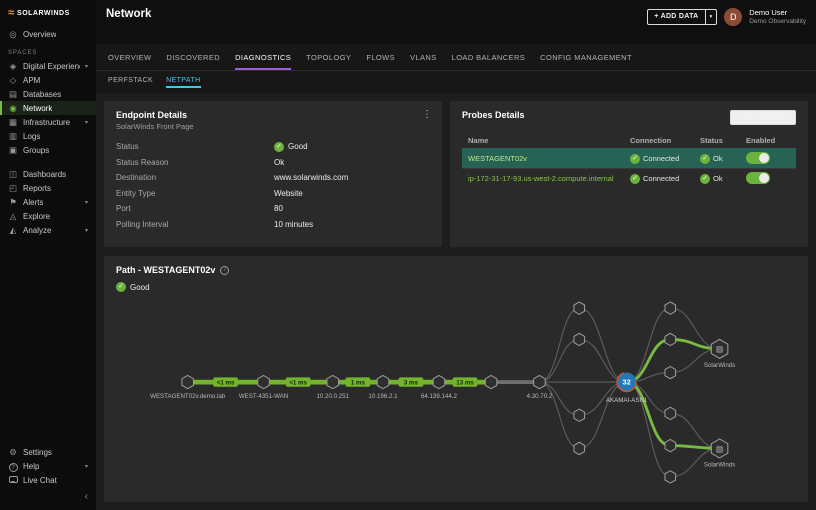 The width and height of the screenshot is (816, 510). I want to click on svg-text: WESTAGENT02v.demo.lab, so click(188, 396).